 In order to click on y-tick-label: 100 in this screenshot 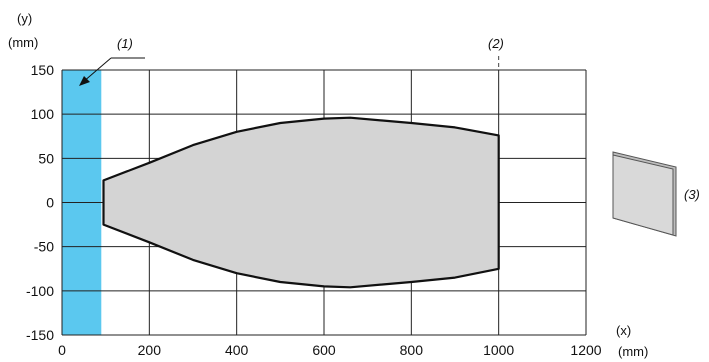, I will do `click(43, 114)`.